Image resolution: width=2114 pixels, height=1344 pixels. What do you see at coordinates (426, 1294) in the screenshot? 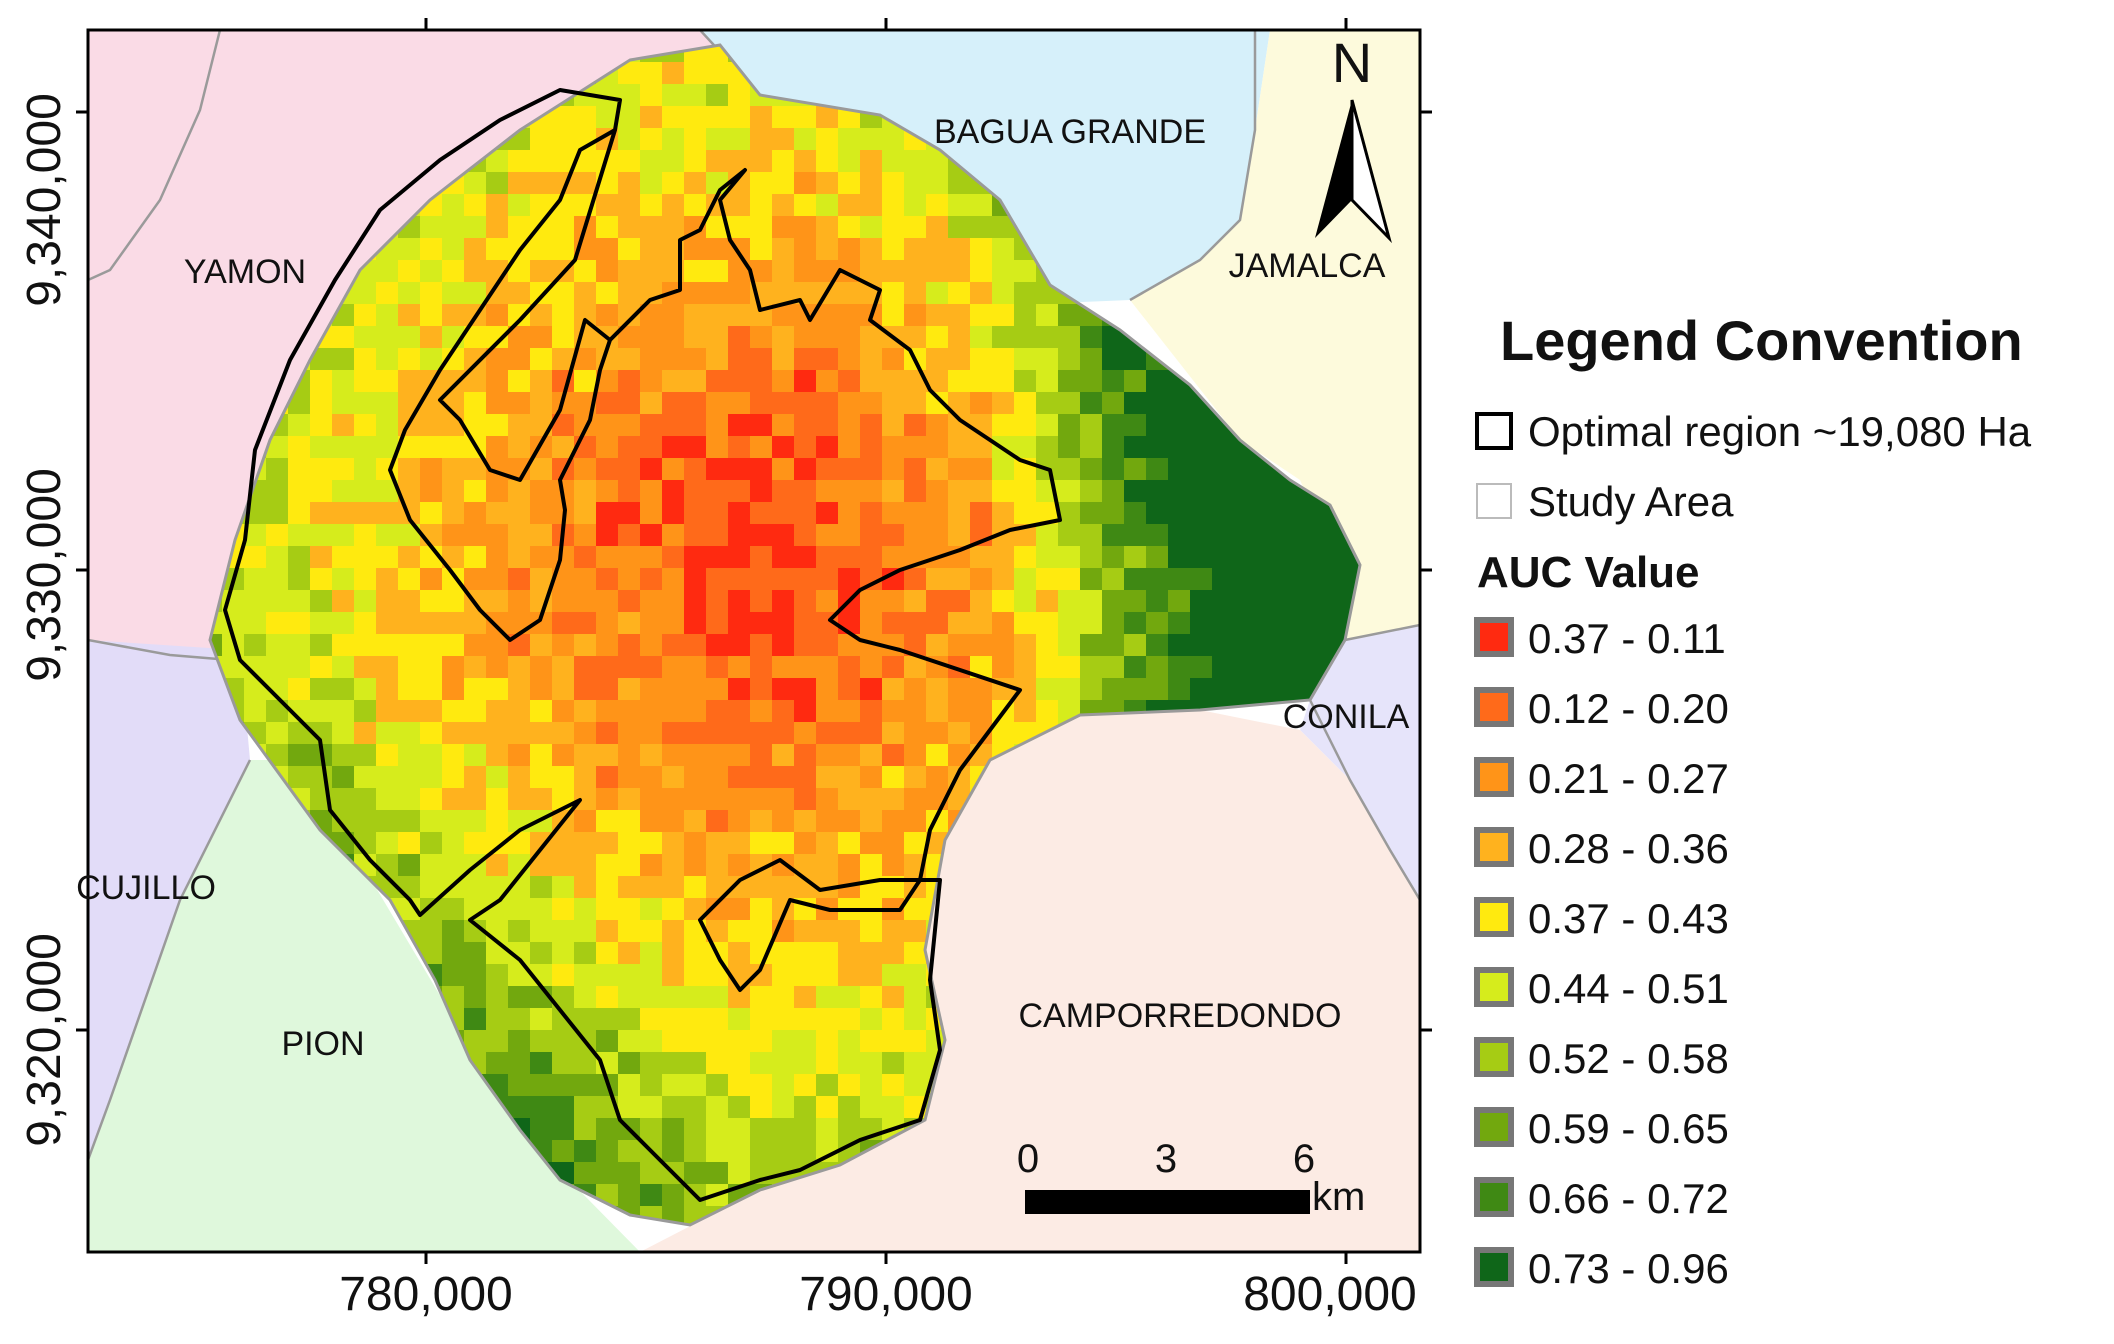
I see `x-tick-label-1: 780,000` at bounding box center [426, 1294].